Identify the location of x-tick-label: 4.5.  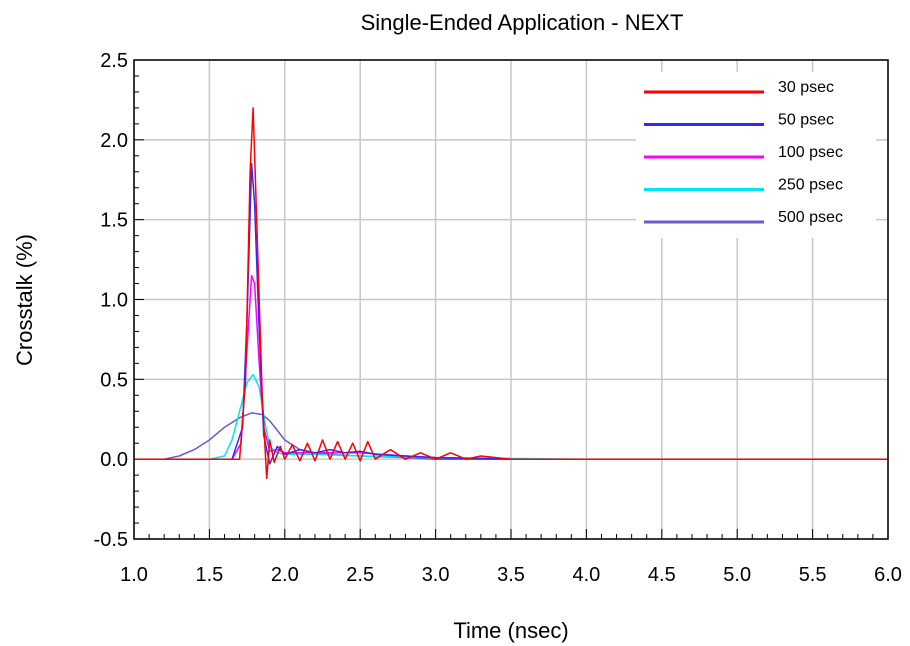
(662, 575).